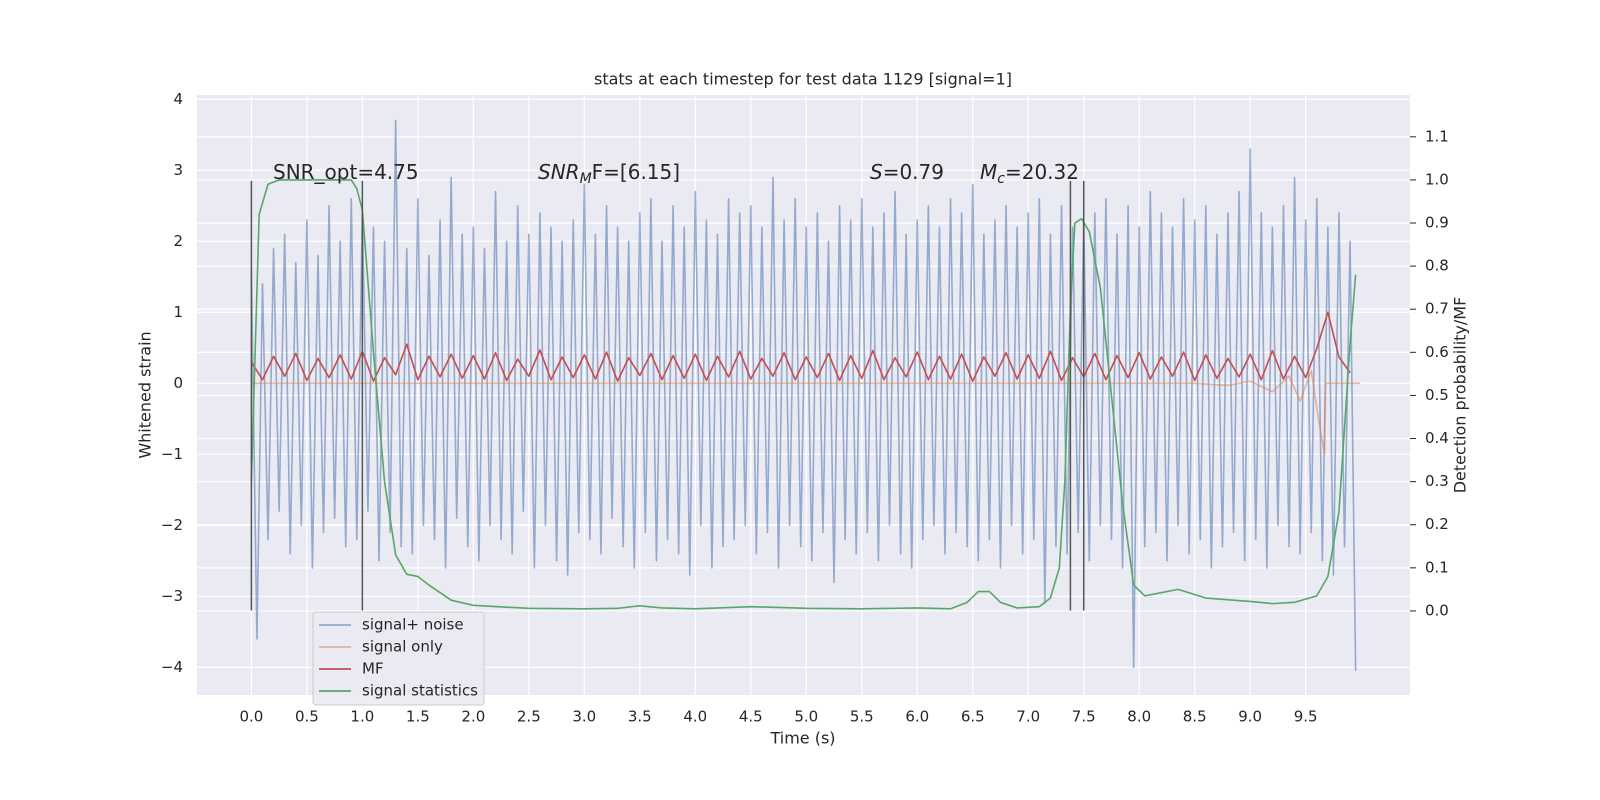 The image size is (1600, 800). Describe the element at coordinates (636, 172) in the screenshot. I see `annotation-tail: F=[6.15]` at that location.